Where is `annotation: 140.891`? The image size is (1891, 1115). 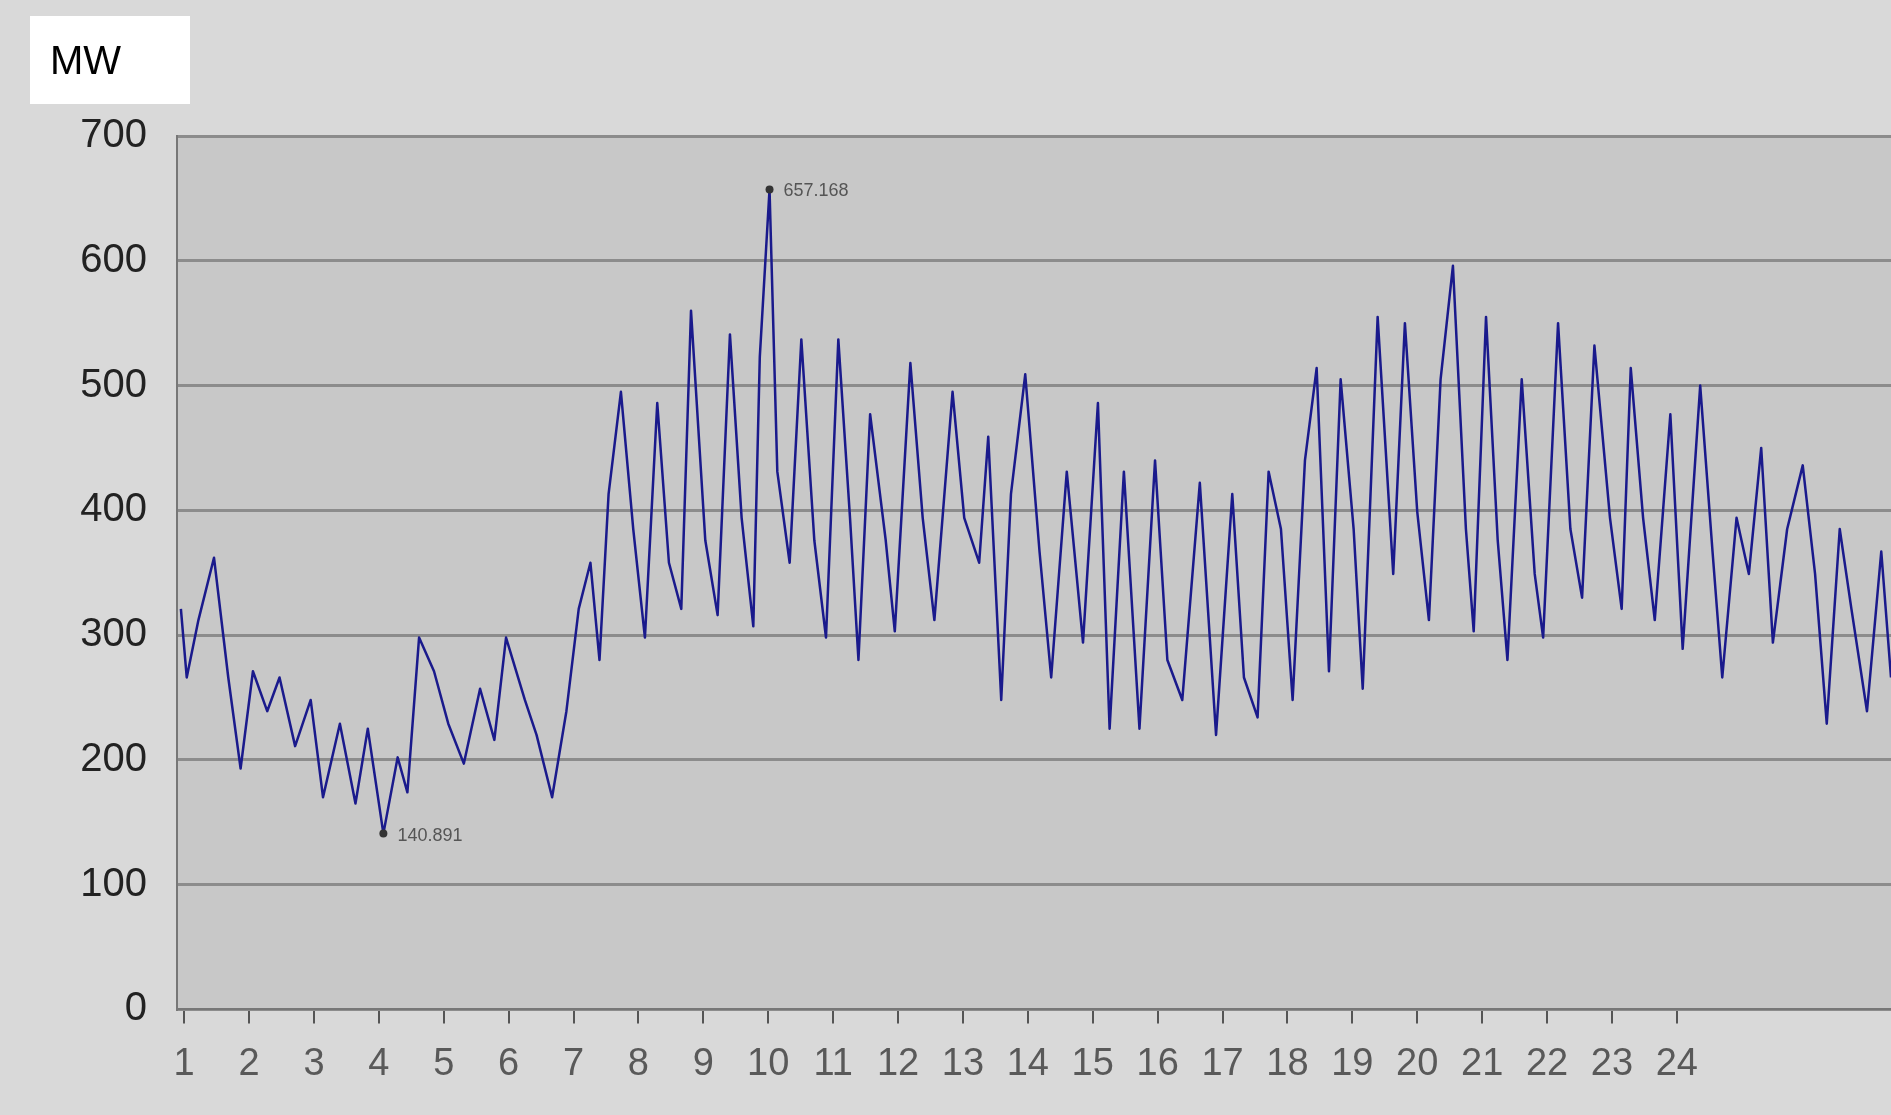
annotation: 140.891 is located at coordinates (430, 834).